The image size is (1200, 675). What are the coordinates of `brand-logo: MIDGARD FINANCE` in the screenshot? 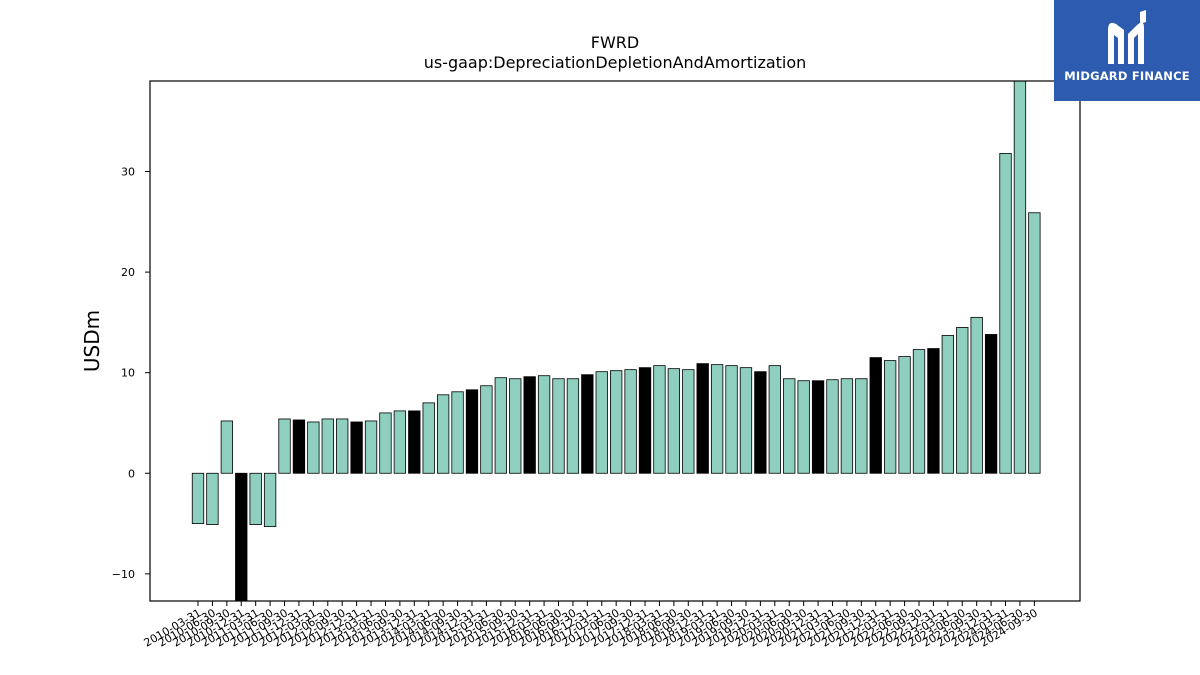 It's located at (1127, 50).